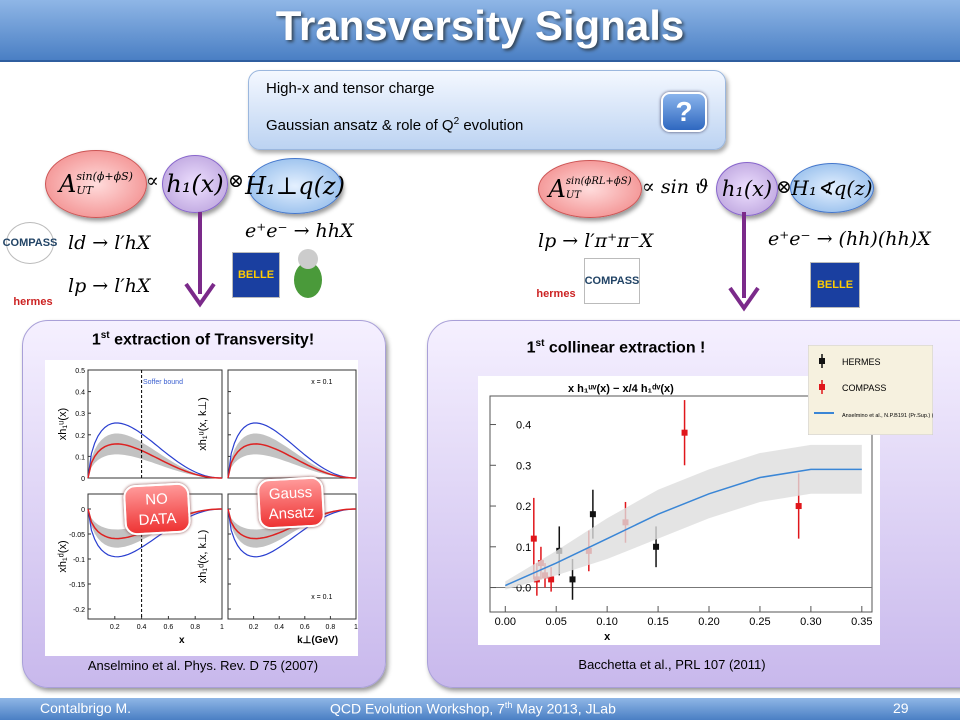 The height and width of the screenshot is (720, 960). What do you see at coordinates (104, 184) in the screenshot?
I see `indices: sin(ϕ+ϕS) UT` at bounding box center [104, 184].